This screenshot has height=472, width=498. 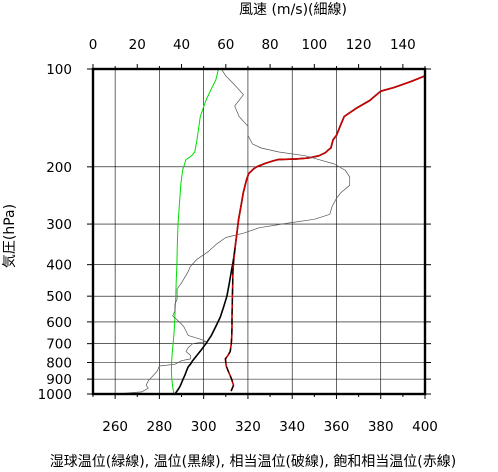 I want to click on tick-label-pressure-300: 300, so click(x=59, y=225).